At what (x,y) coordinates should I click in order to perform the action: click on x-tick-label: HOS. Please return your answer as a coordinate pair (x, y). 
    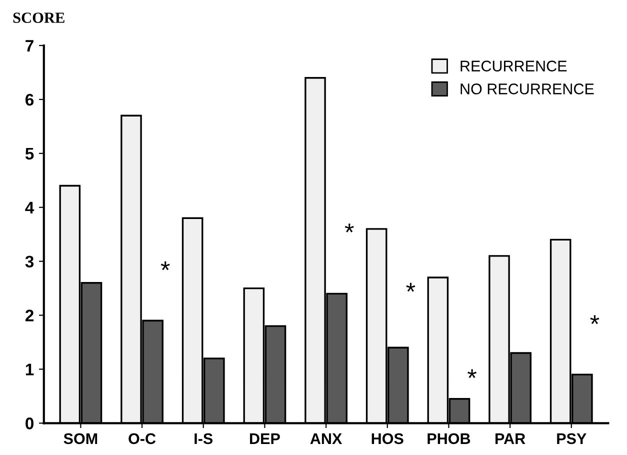
    Looking at the image, I should click on (388, 438).